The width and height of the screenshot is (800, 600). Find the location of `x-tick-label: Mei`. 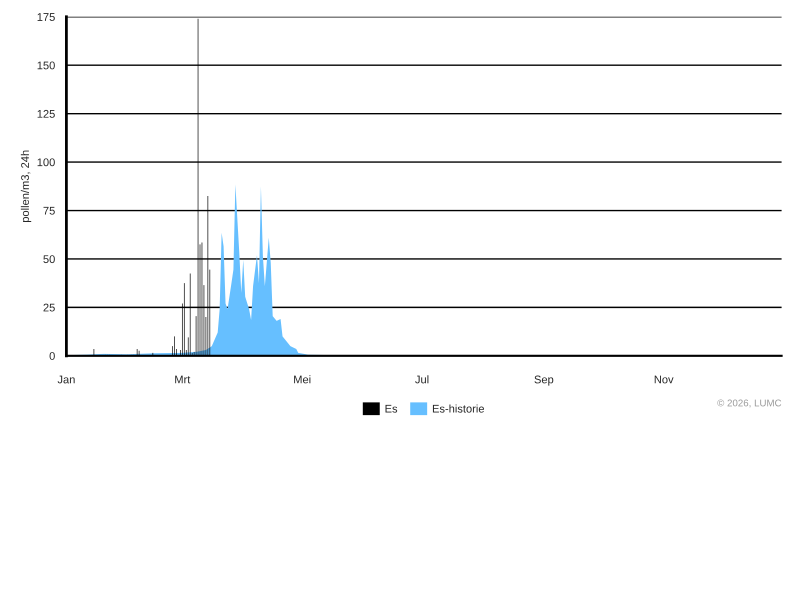

x-tick-label: Mei is located at coordinates (302, 379).